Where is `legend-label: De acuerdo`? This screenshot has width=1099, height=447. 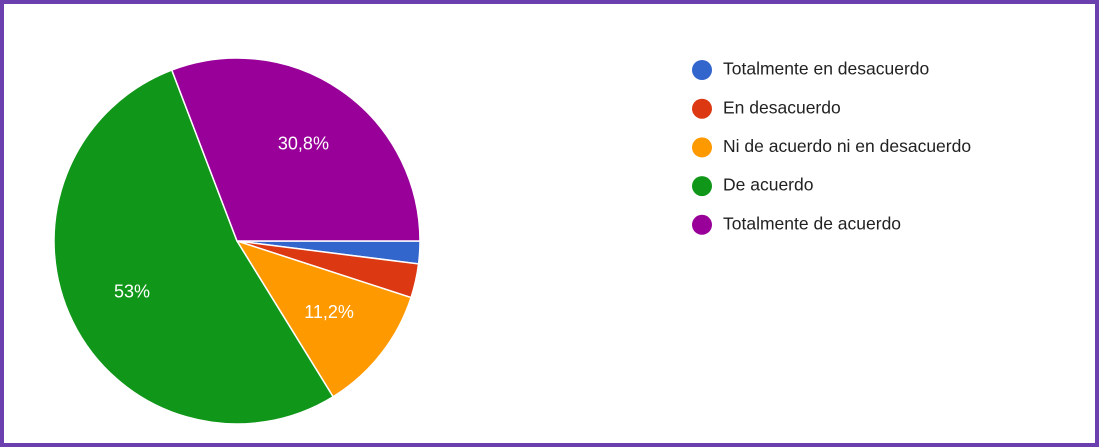 legend-label: De acuerdo is located at coordinates (768, 185).